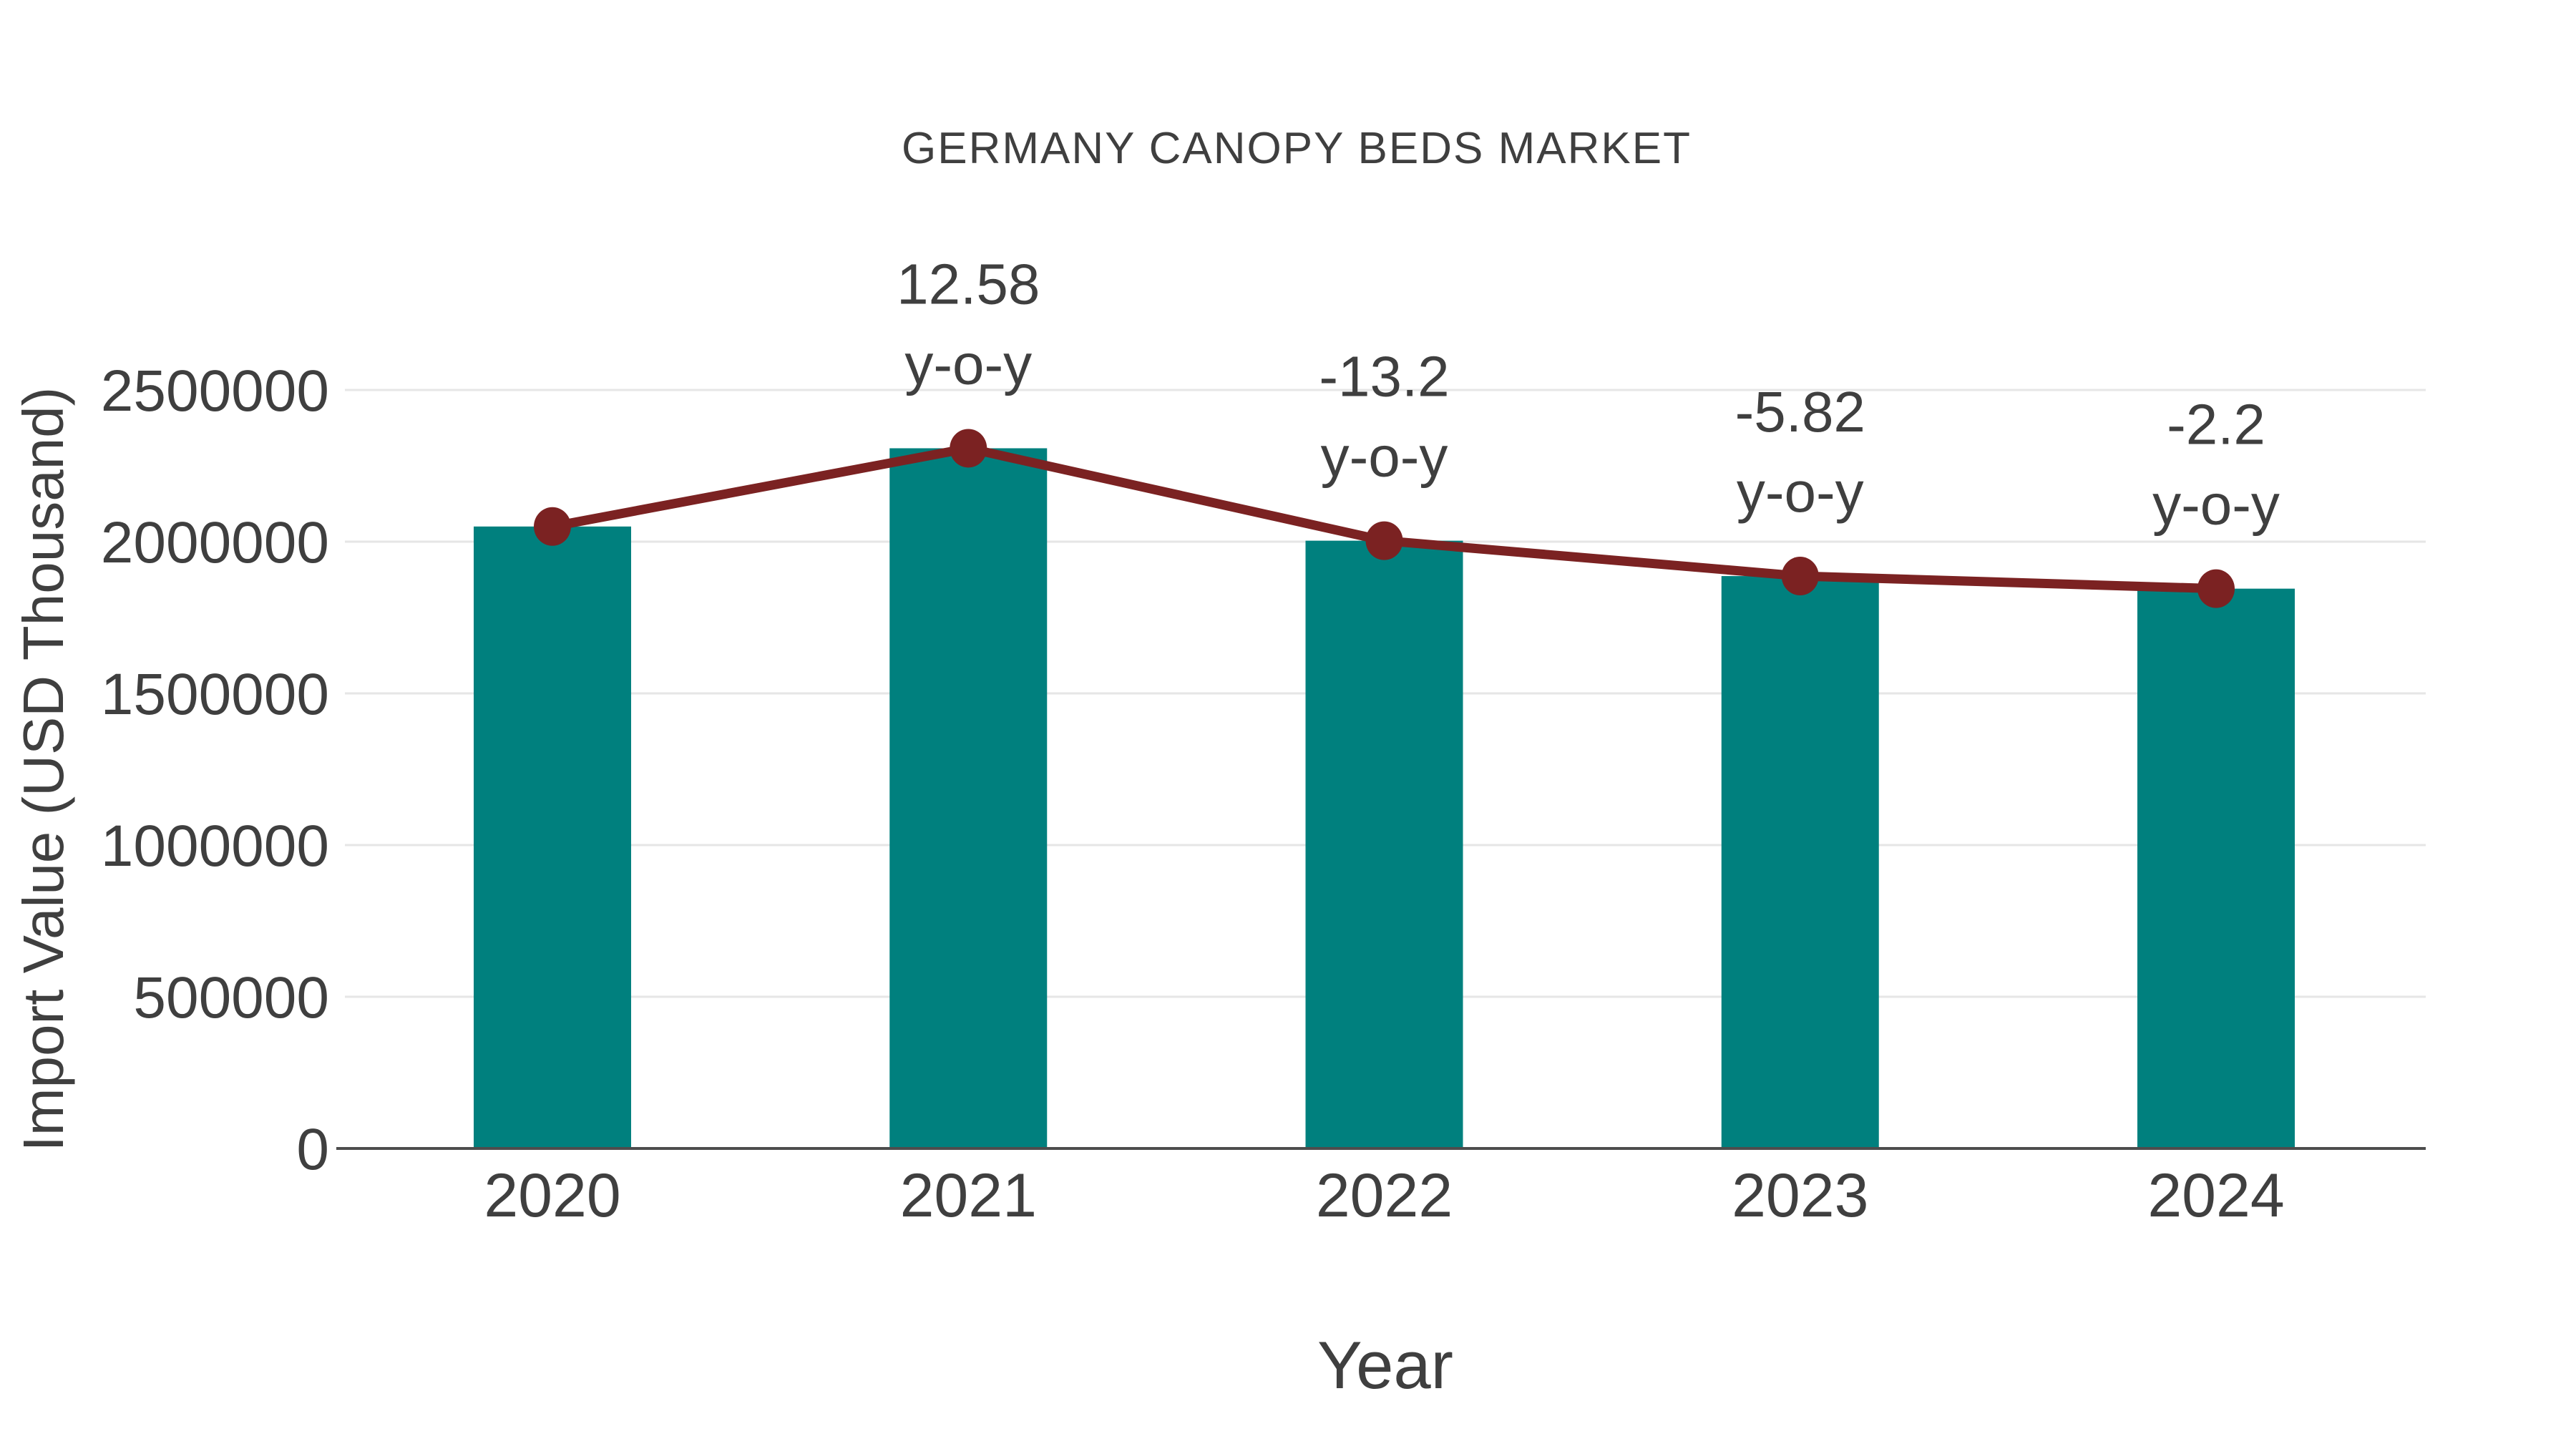 This screenshot has height=1449, width=2576. Describe the element at coordinates (1800, 576) in the screenshot. I see `yoy-marker-2023` at that location.